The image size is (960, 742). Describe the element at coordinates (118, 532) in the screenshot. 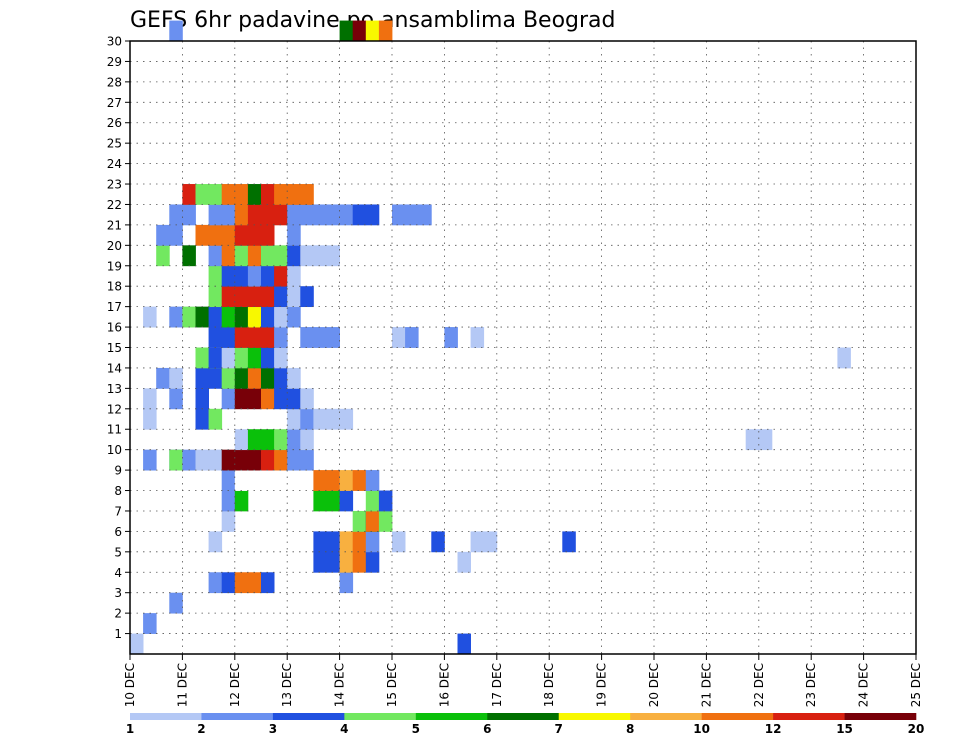

I see `y-tick-label: 6` at that location.